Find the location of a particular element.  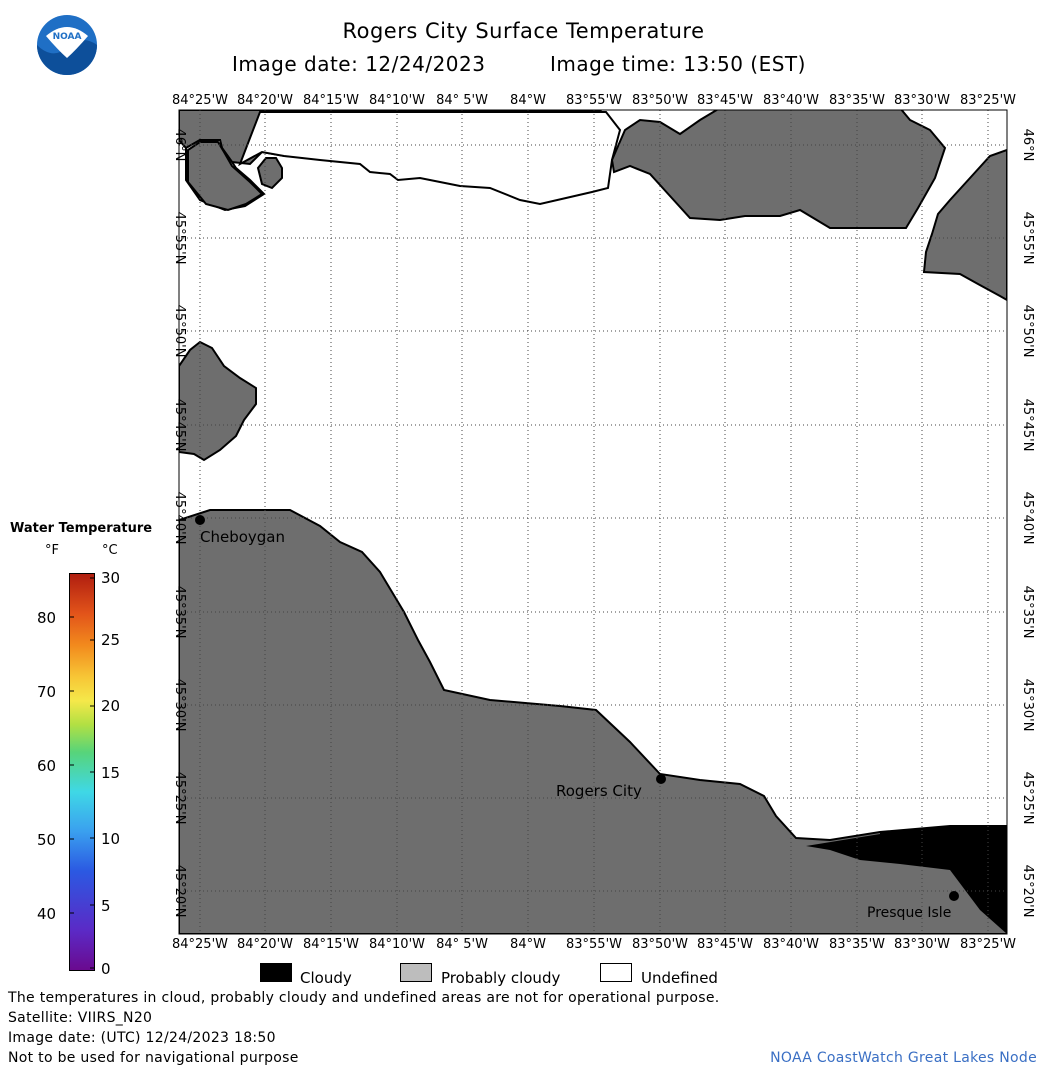

image-date: Image date: 12/24/2023 is located at coordinates (359, 64).